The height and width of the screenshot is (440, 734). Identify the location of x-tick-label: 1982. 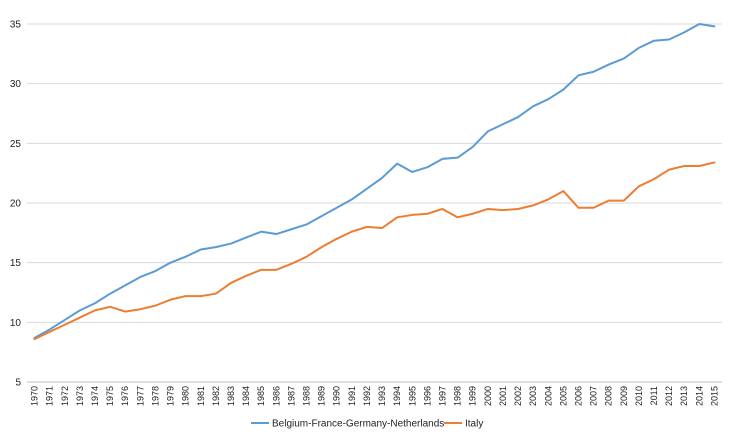
(216, 396).